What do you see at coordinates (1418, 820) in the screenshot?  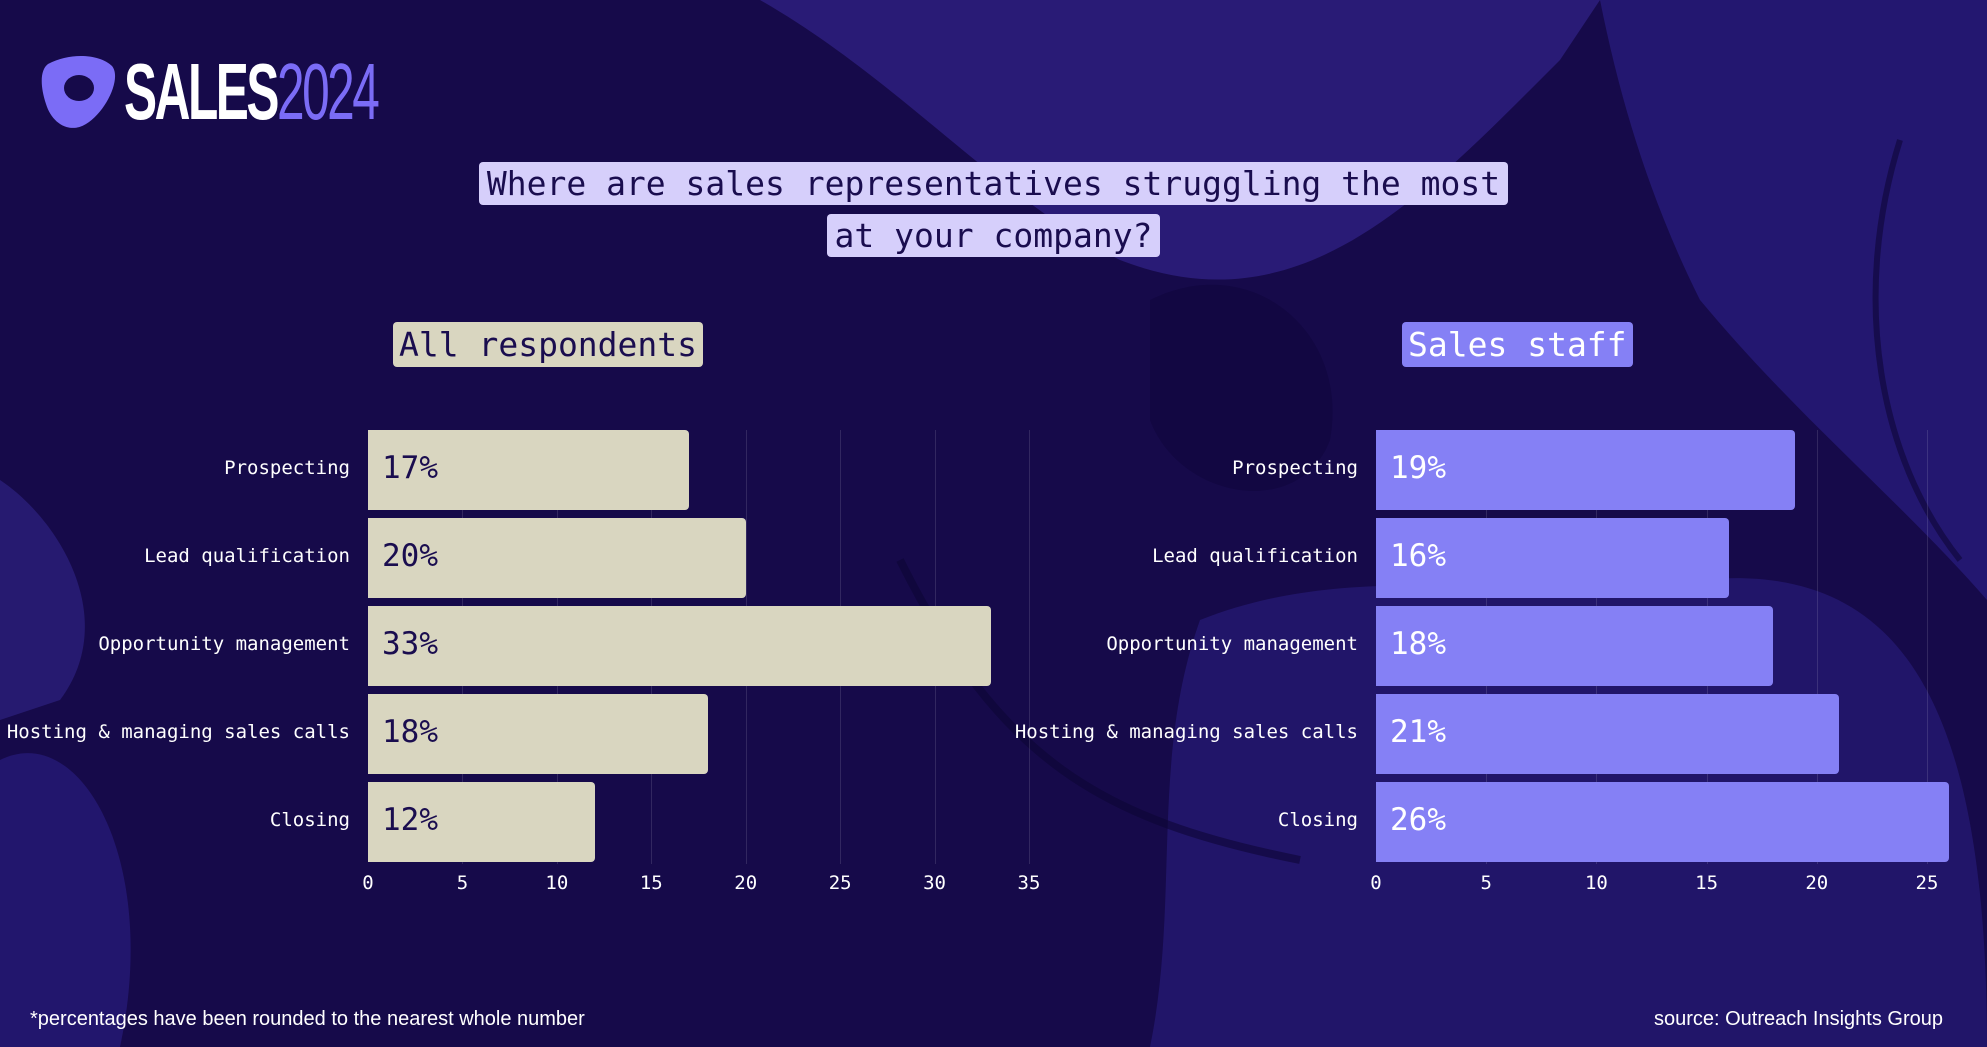 I see `bar-data-label: 26%` at bounding box center [1418, 820].